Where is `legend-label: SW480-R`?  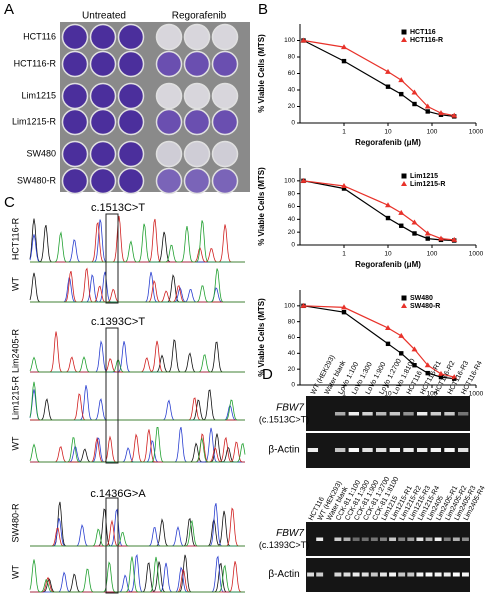 legend-label: SW480-R is located at coordinates (425, 306).